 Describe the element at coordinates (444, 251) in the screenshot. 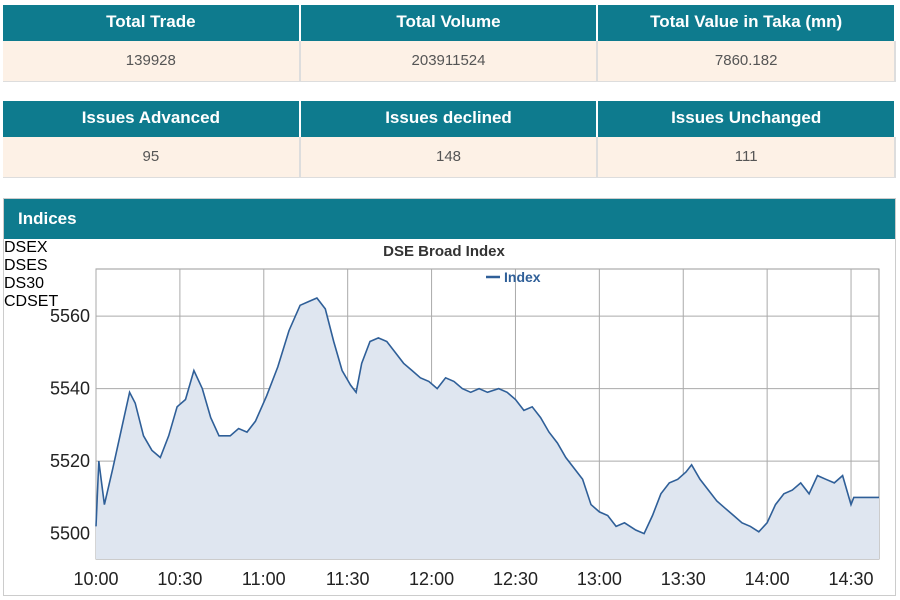

I see `chart-title: DSE Broad Index` at that location.